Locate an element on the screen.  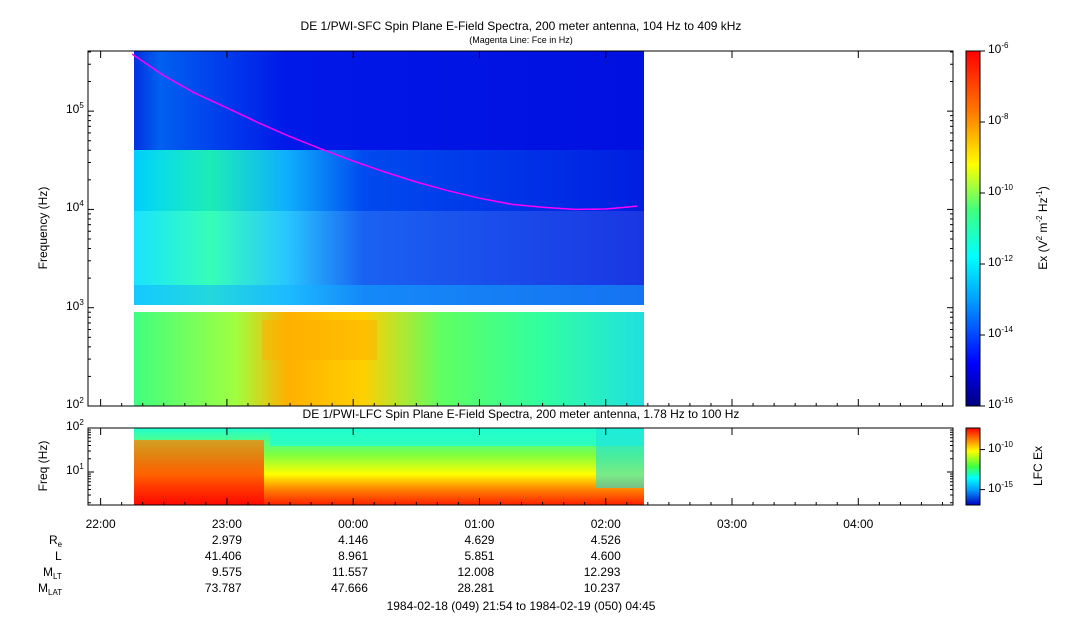
sfc-band-low is located at coordinates (389, 359).